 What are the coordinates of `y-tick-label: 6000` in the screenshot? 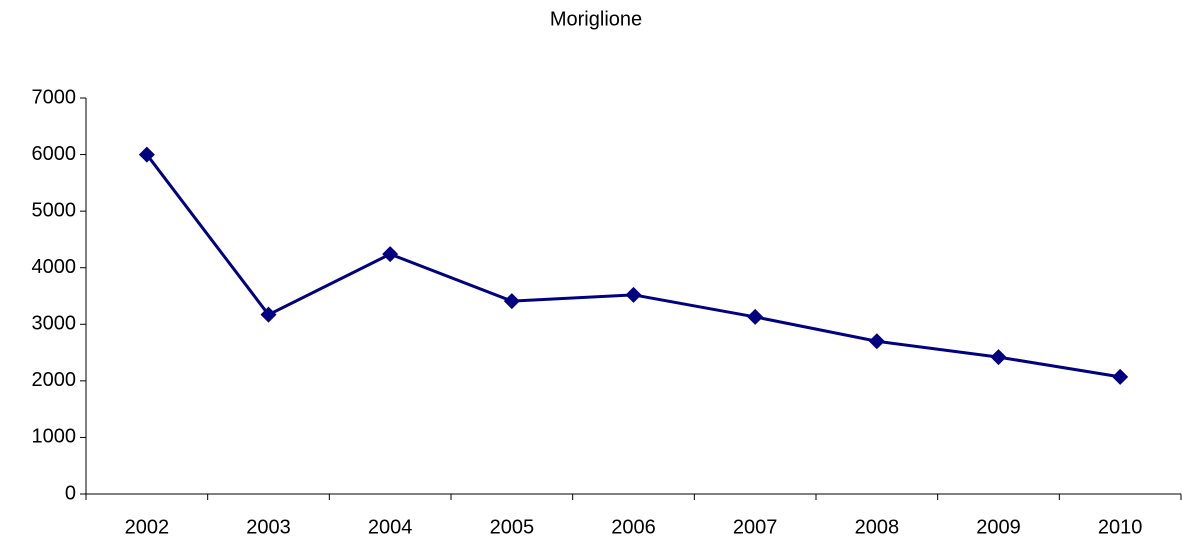 It's located at (54, 154).